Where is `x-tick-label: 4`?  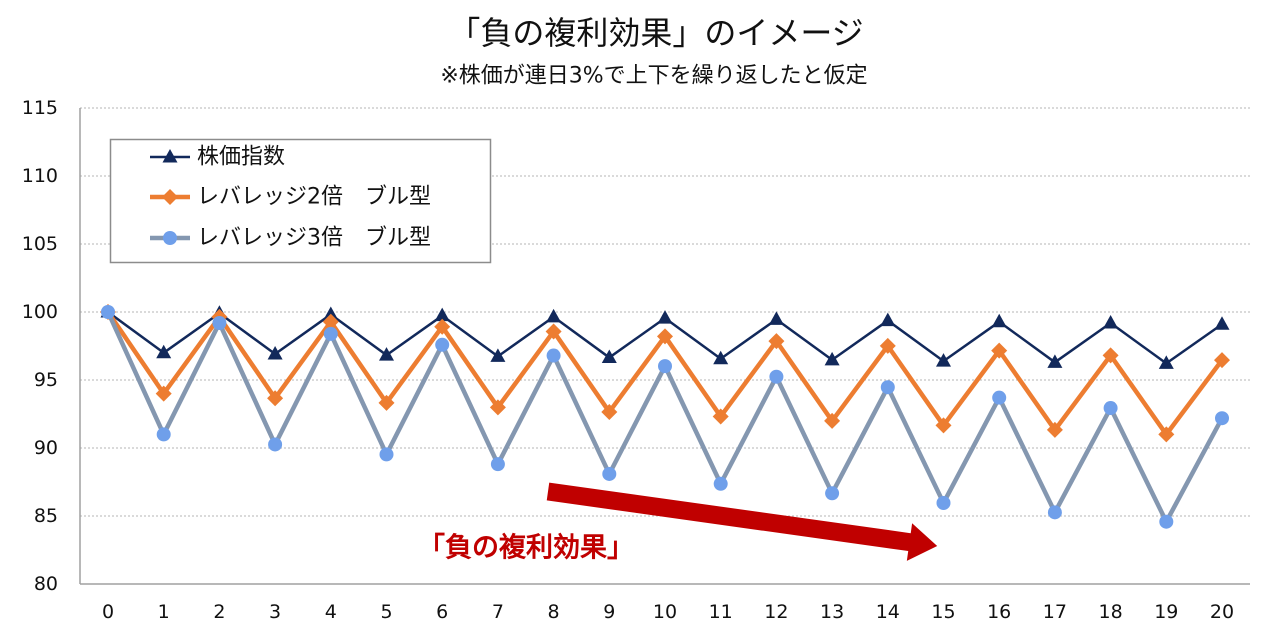
x-tick-label: 4 is located at coordinates (331, 612).